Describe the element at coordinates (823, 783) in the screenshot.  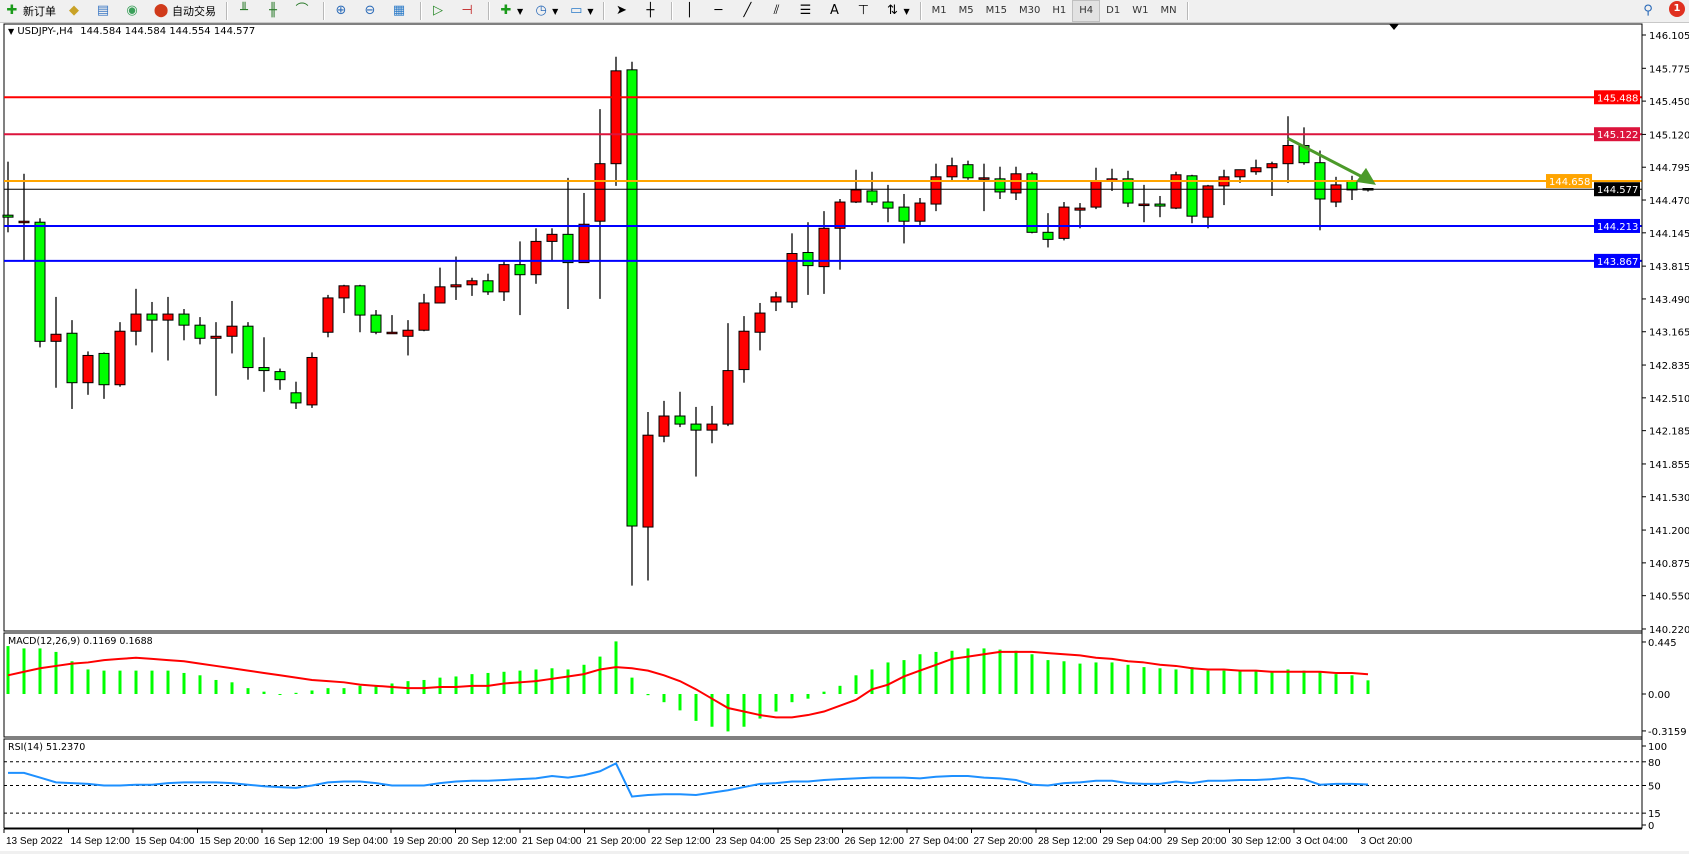
I see `rsi-panel` at that location.